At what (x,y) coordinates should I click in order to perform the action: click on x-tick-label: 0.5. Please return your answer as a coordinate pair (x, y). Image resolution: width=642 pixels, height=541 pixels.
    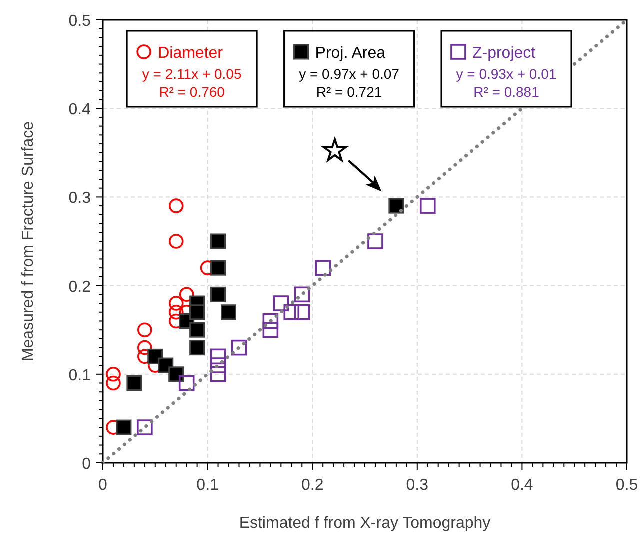
    Looking at the image, I should click on (627, 485).